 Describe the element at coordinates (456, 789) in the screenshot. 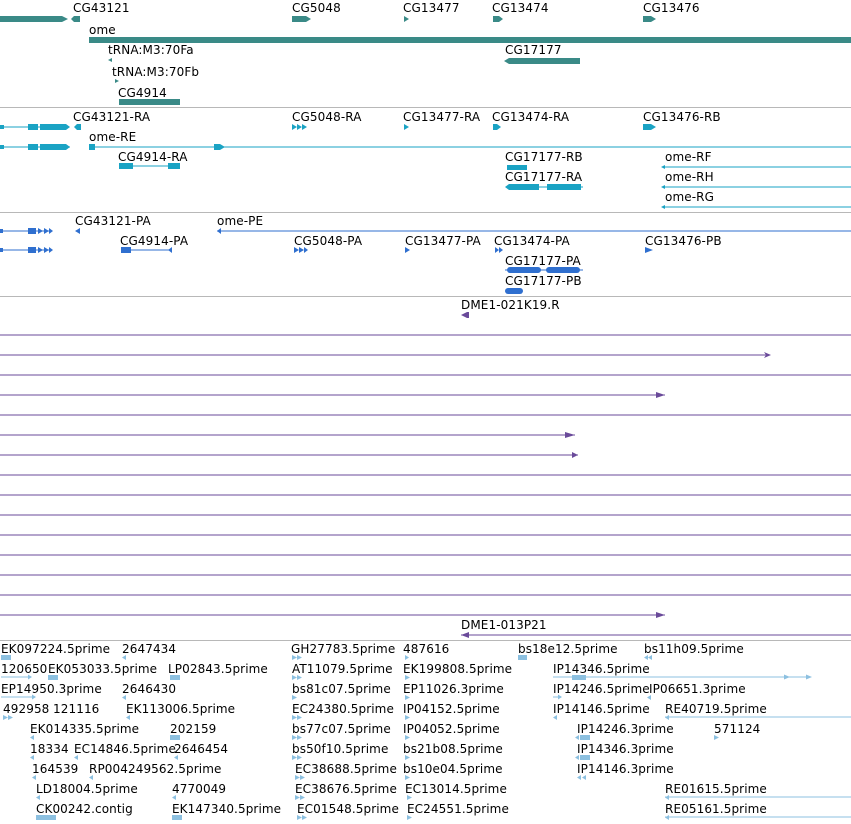

I see `est-label: EC13014.5prime` at that location.